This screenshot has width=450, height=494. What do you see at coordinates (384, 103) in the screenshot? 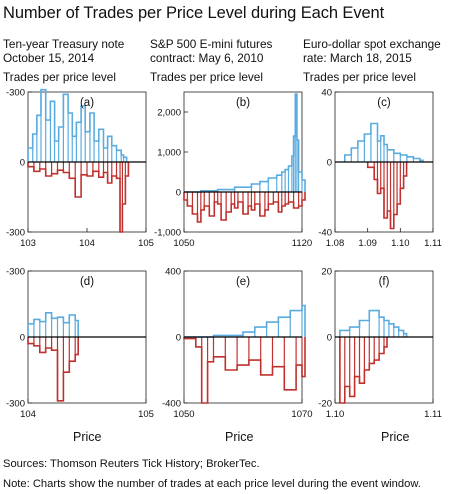
I see `panel-3-label: (c)` at bounding box center [384, 103].